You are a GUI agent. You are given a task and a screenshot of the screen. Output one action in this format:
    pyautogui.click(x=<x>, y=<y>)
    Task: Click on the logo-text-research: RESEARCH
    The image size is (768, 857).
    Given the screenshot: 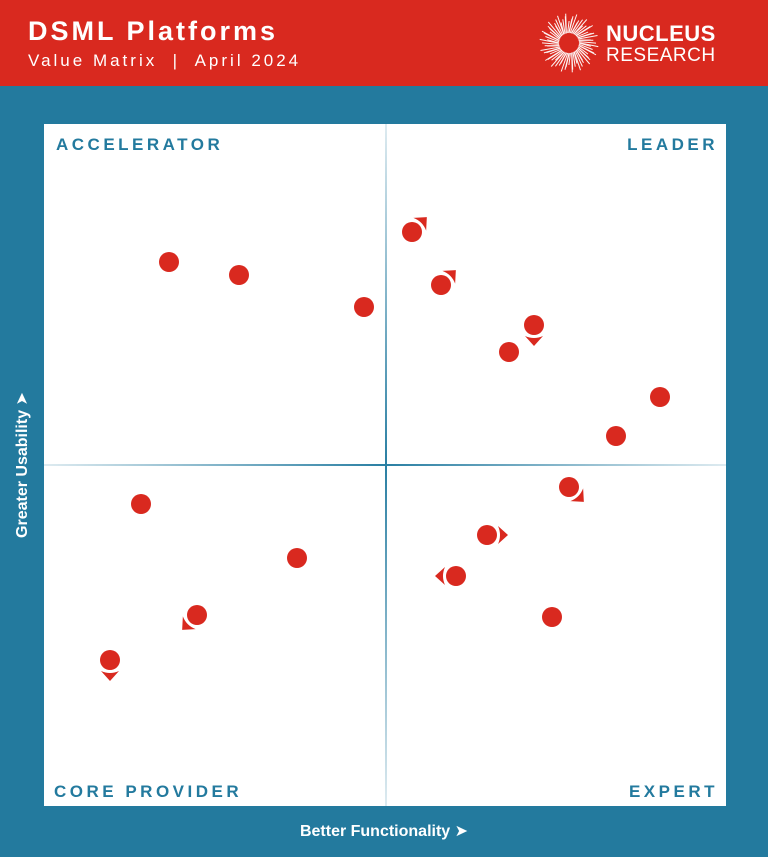 What is the action you would take?
    pyautogui.click(x=661, y=55)
    